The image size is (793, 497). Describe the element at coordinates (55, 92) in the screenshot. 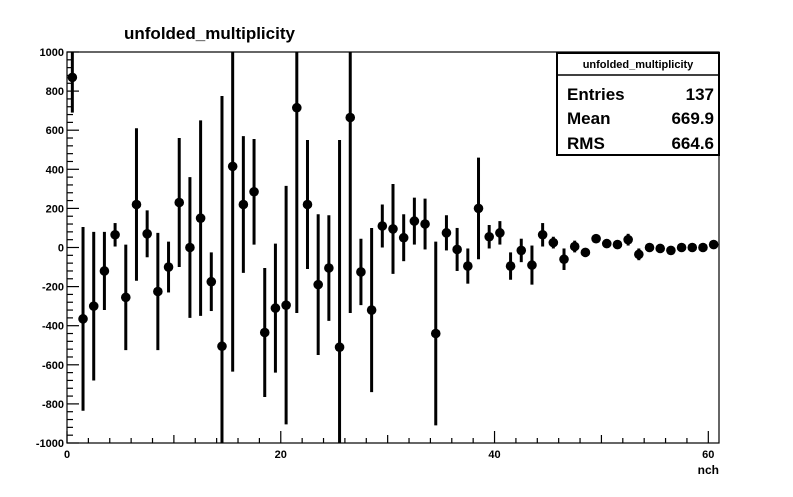

I see `y-tick-label: 800` at that location.